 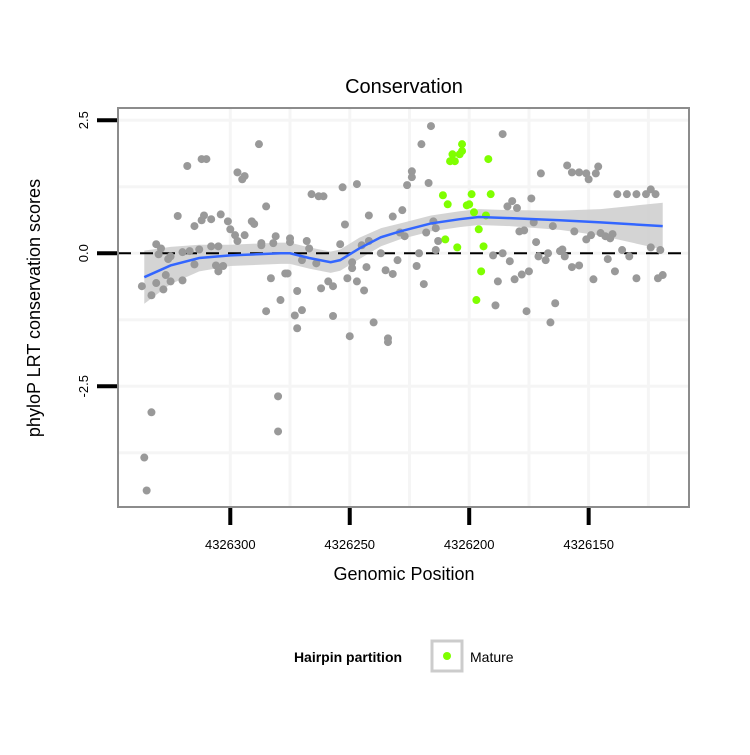 I want to click on legend-key-mature-dot, so click(x=447, y=656).